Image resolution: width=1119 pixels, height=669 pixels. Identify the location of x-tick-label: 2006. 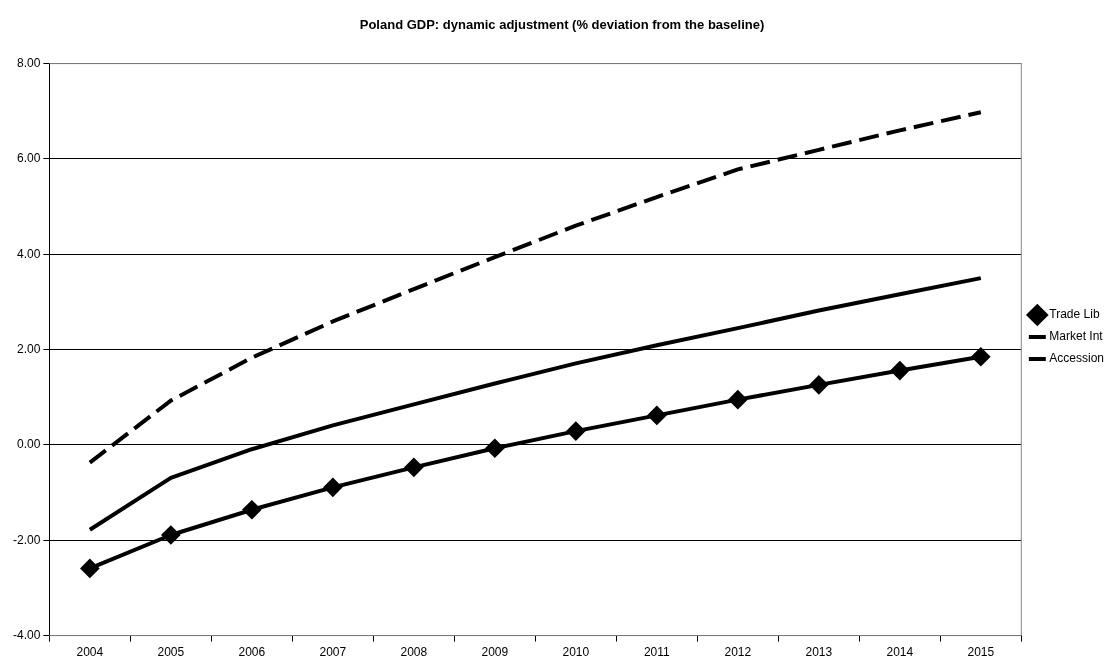
(252, 652).